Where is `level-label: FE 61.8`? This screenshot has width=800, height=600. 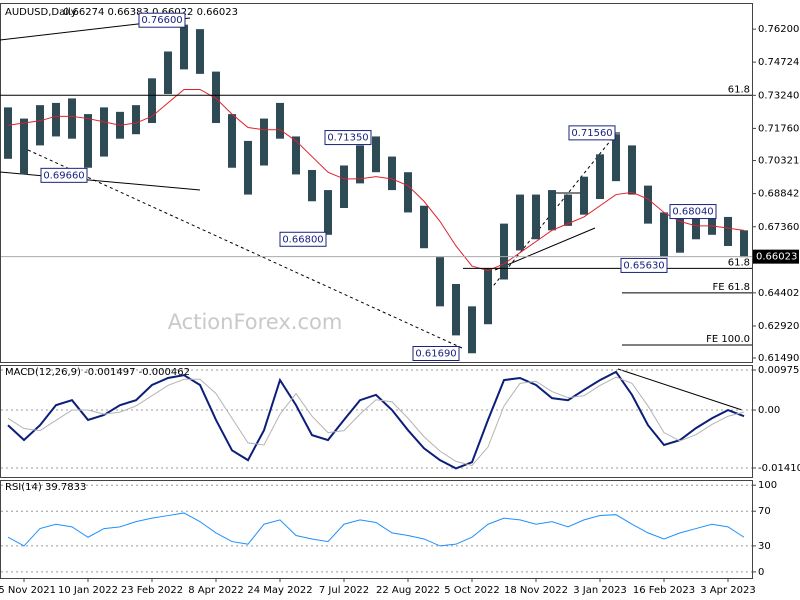 level-label: FE 61.8 is located at coordinates (731, 287).